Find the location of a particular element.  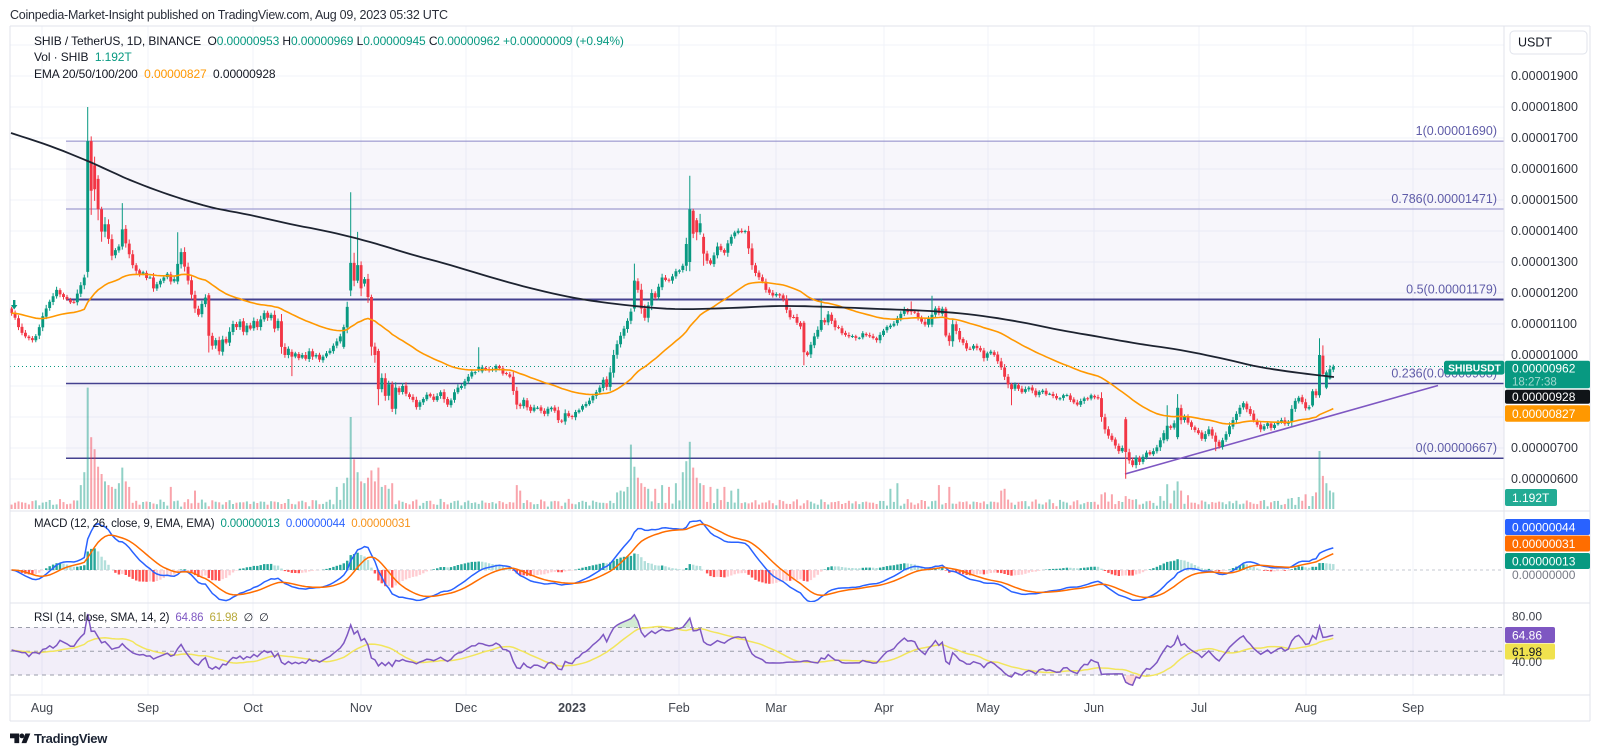

svg-text: 40.00 is located at coordinates (1527, 662).